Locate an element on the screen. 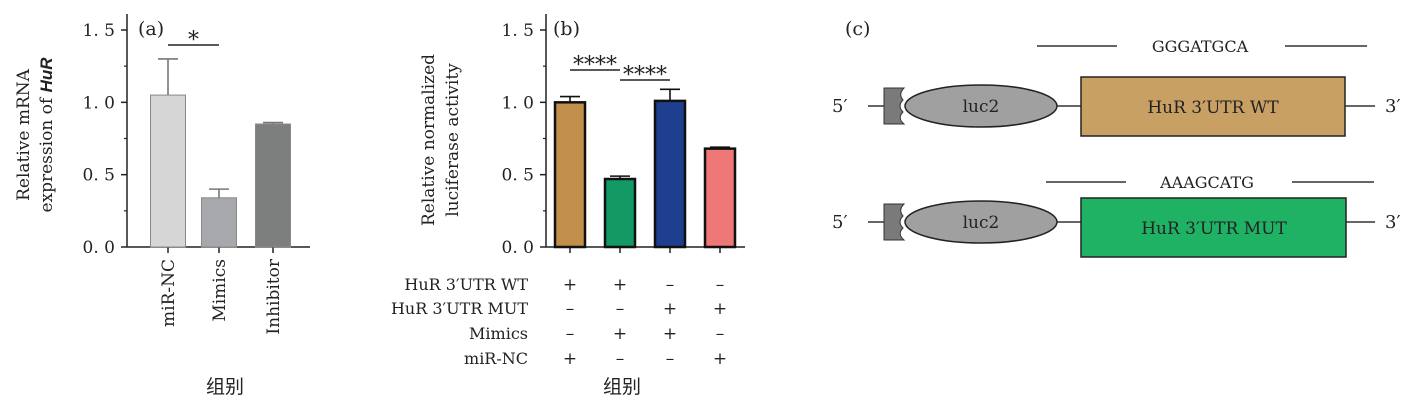 This screenshot has height=402, width=1419. panel-a-y-tick-label: 0. 5 is located at coordinates (99, 176).